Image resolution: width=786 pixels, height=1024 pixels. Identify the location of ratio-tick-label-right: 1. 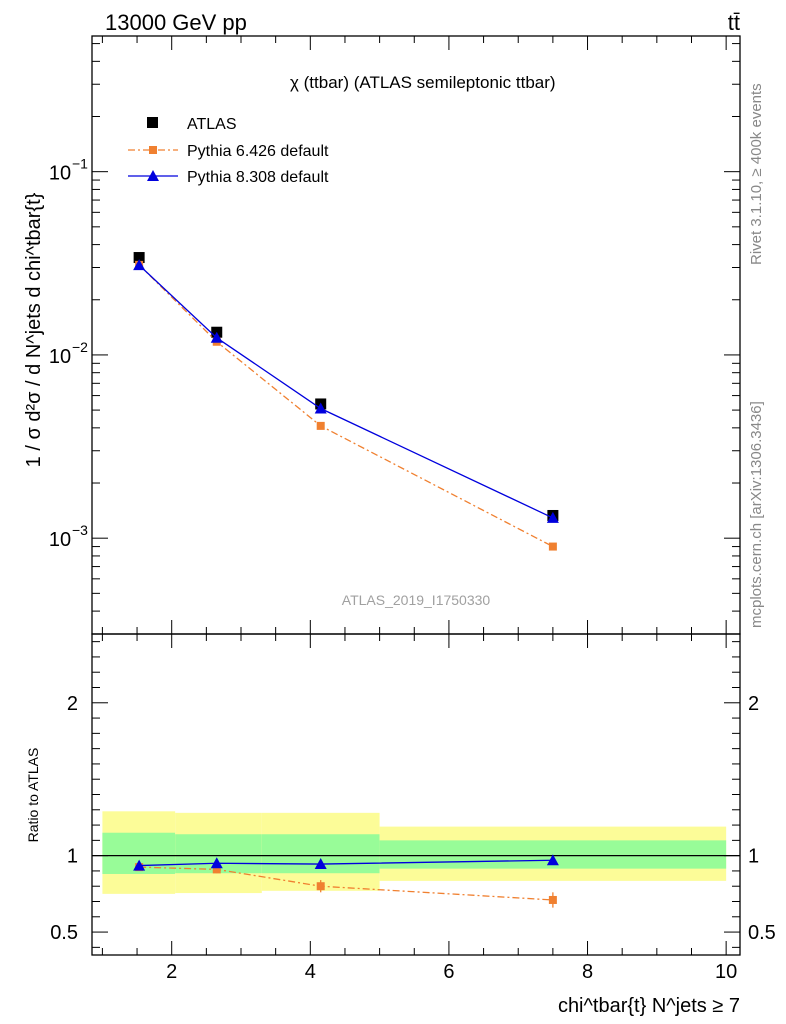
(753, 857).